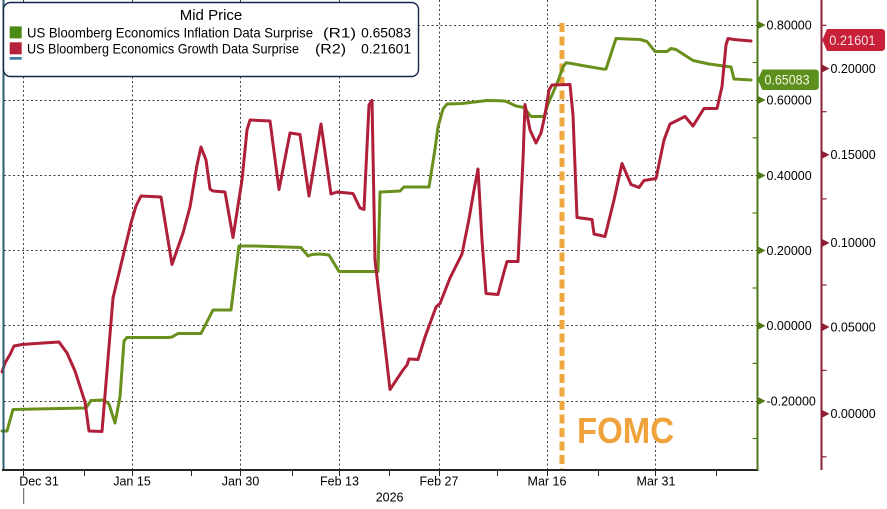 Image resolution: width=887 pixels, height=509 pixels. I want to click on svg-text: Mar 31, so click(656, 482).